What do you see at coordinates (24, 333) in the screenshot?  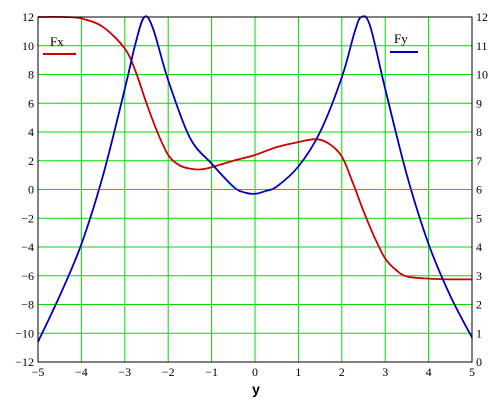 I see `left-y-tick-label: −10` at bounding box center [24, 333].